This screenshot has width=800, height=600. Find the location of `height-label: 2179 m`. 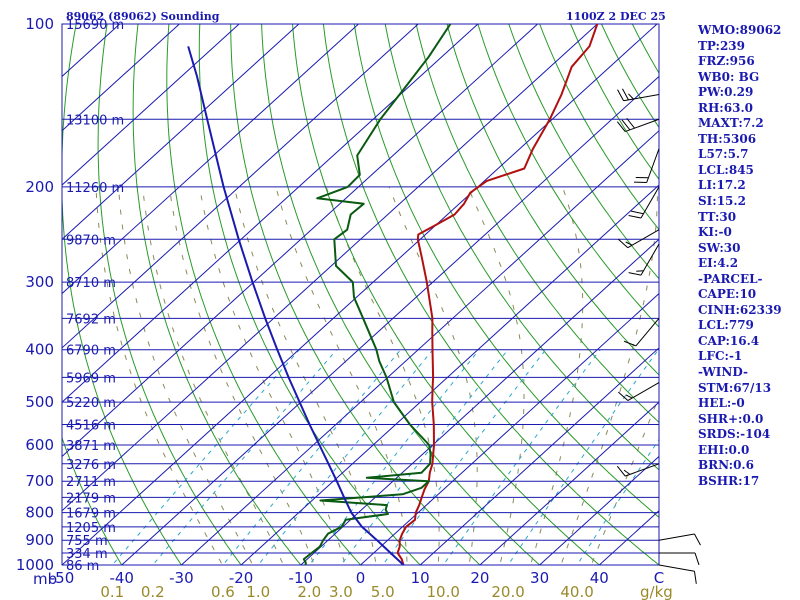

height-label: 2179 m is located at coordinates (91, 498).